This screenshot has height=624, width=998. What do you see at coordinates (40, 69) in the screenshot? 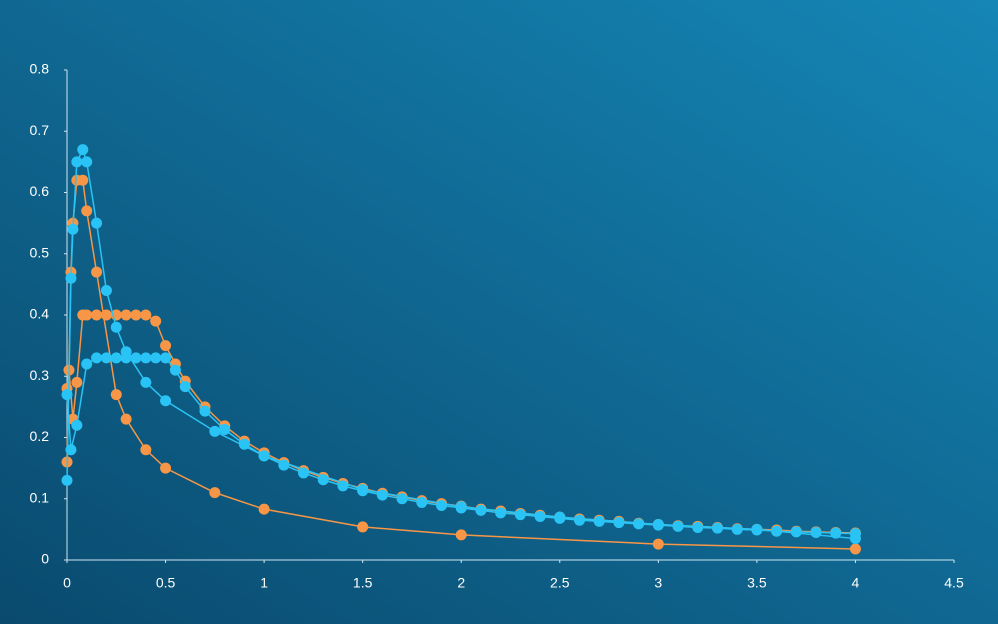
I see `y-tick-label: 0.8` at bounding box center [40, 69].